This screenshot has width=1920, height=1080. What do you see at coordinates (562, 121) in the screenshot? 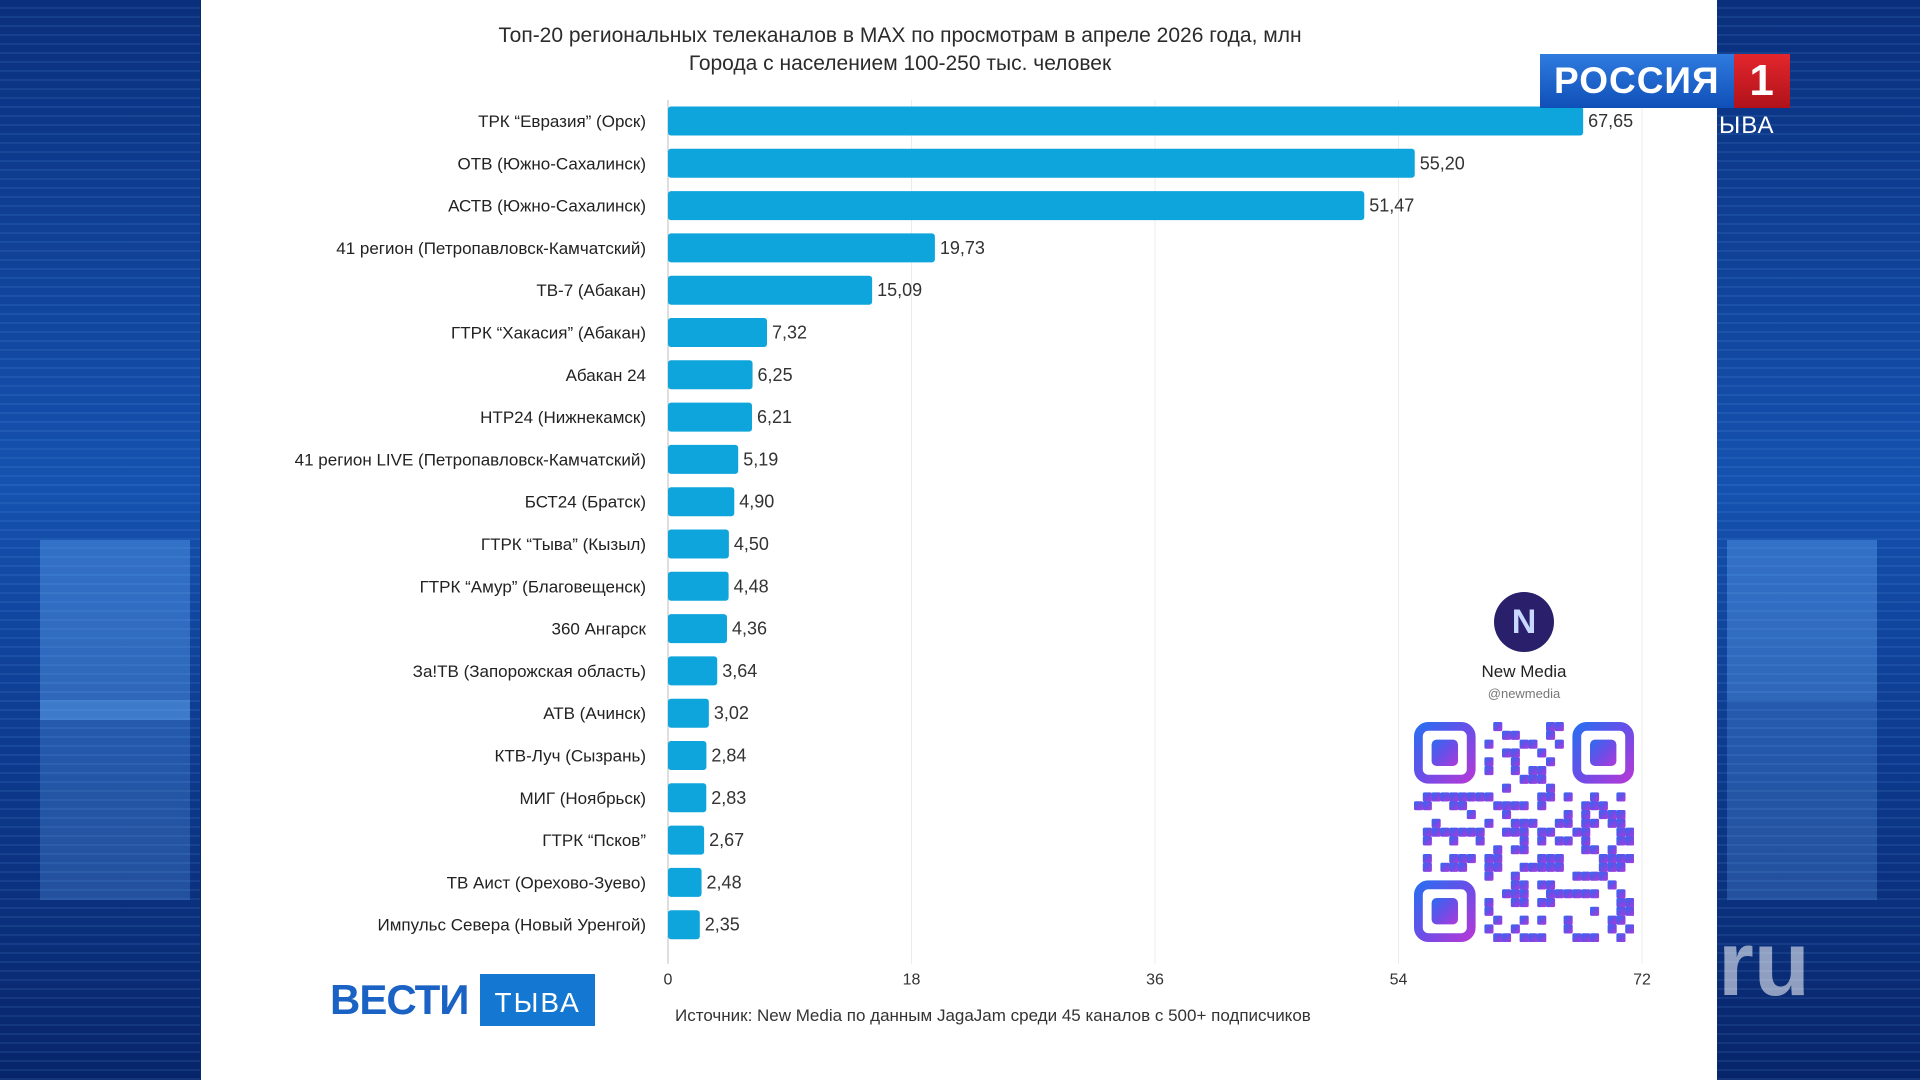
I see `category-label: ТРК “Евразия” (Орск)` at bounding box center [562, 121].